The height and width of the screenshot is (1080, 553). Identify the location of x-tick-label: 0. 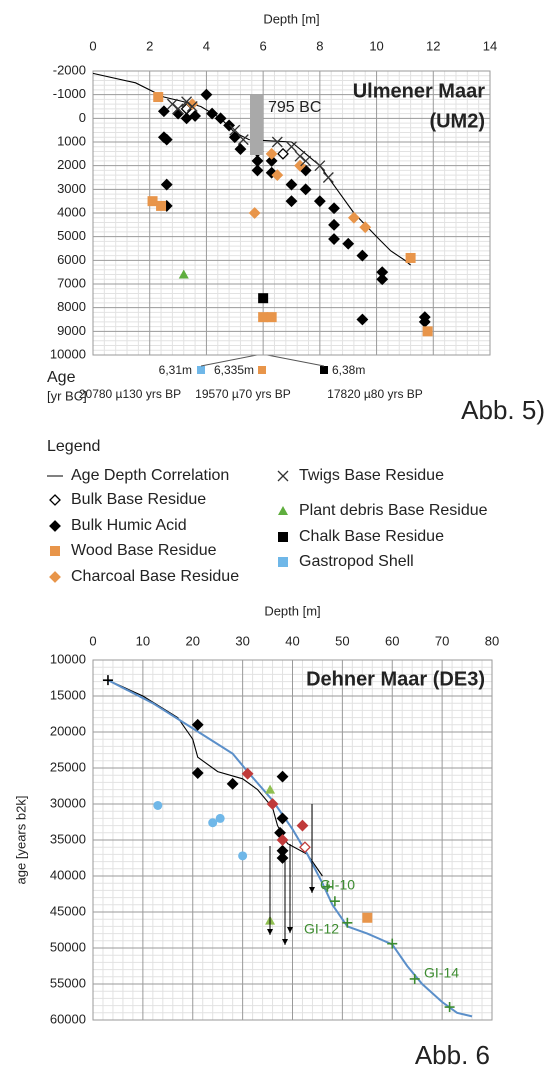
(92, 640).